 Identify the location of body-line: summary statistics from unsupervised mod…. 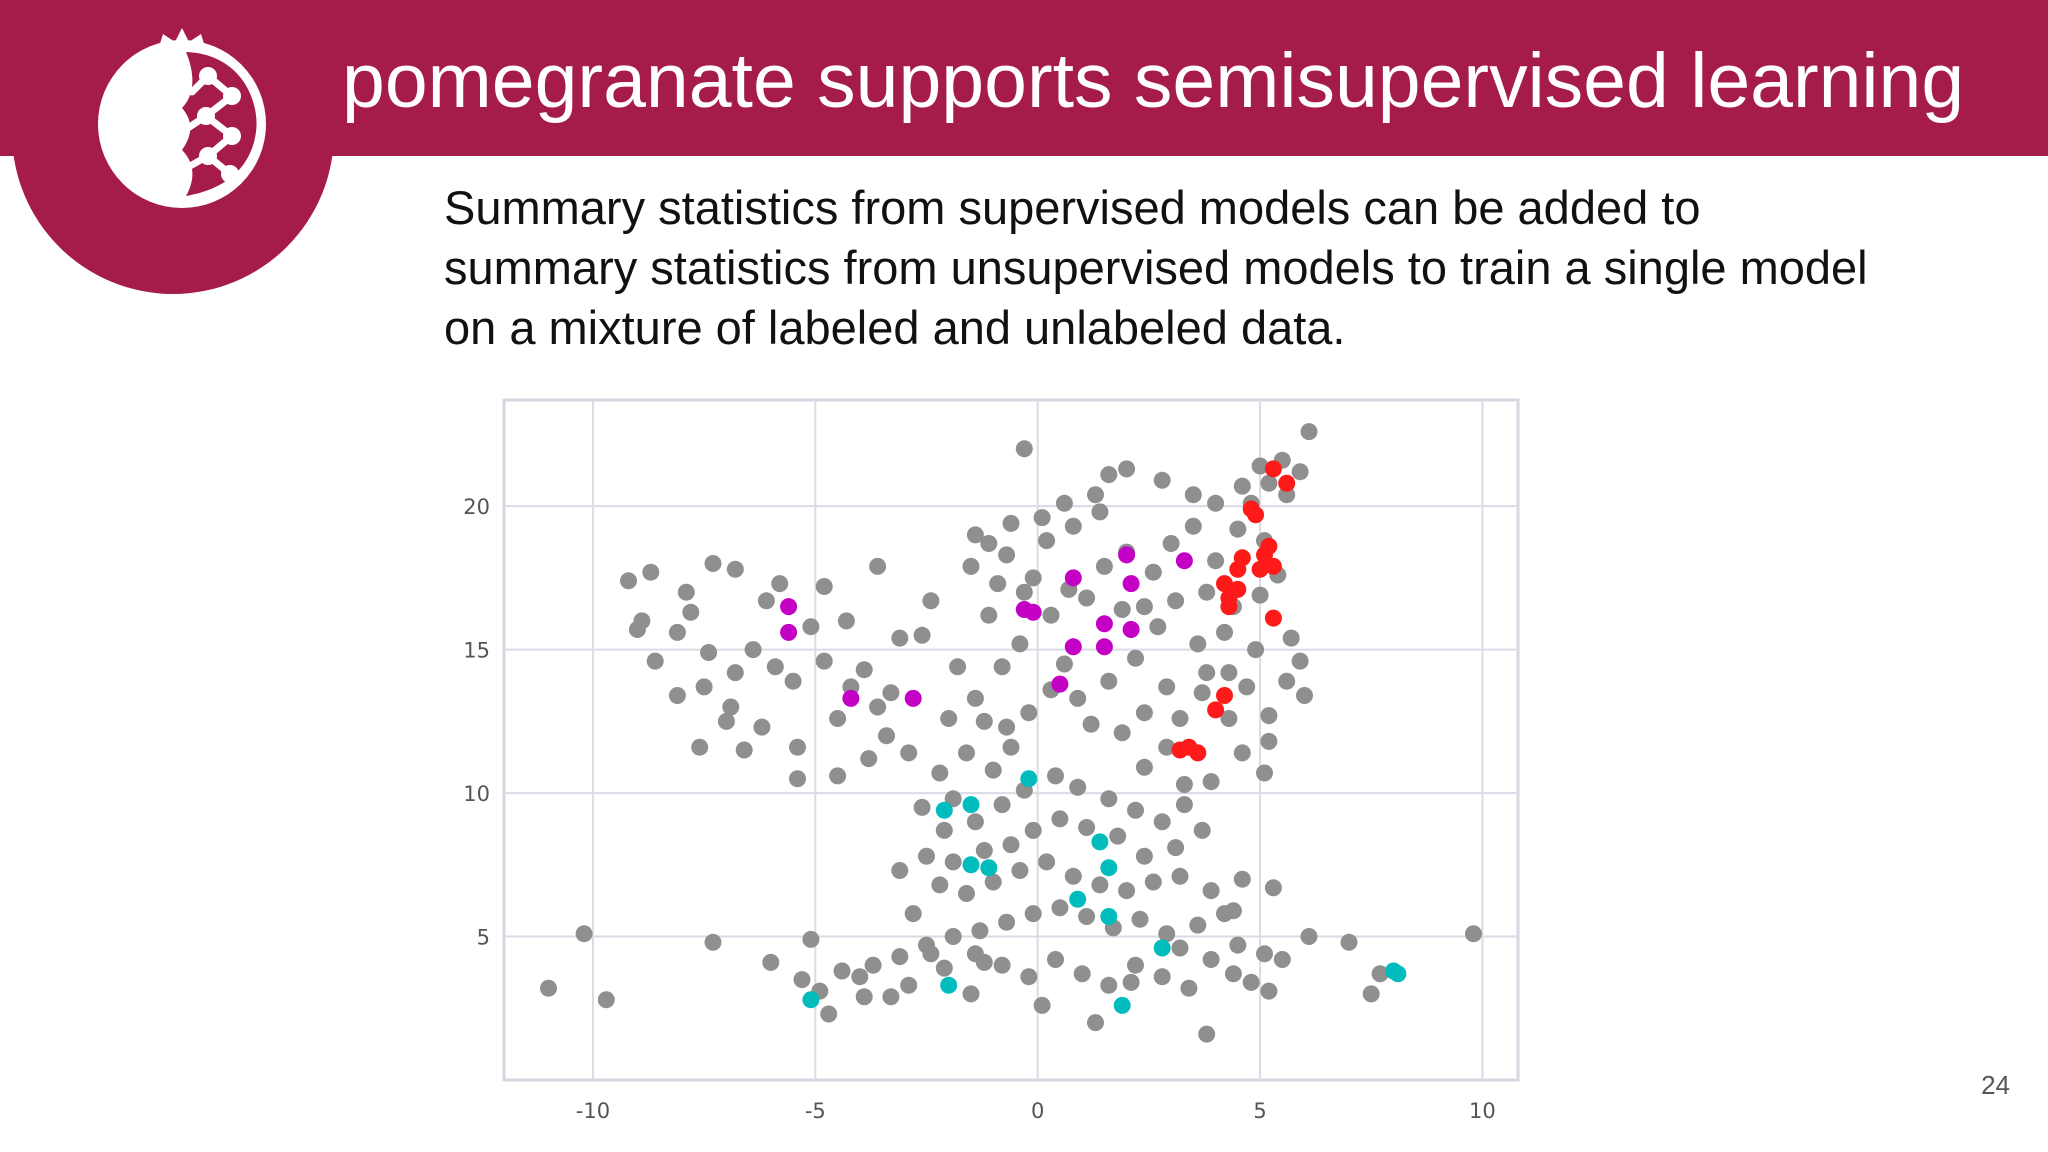
(1156, 267).